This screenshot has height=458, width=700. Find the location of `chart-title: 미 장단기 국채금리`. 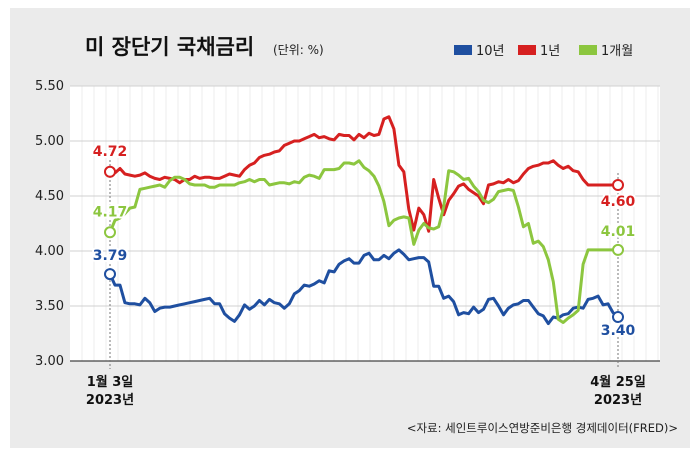

chart-title: 미 장단기 국채금리 is located at coordinates (169, 47).